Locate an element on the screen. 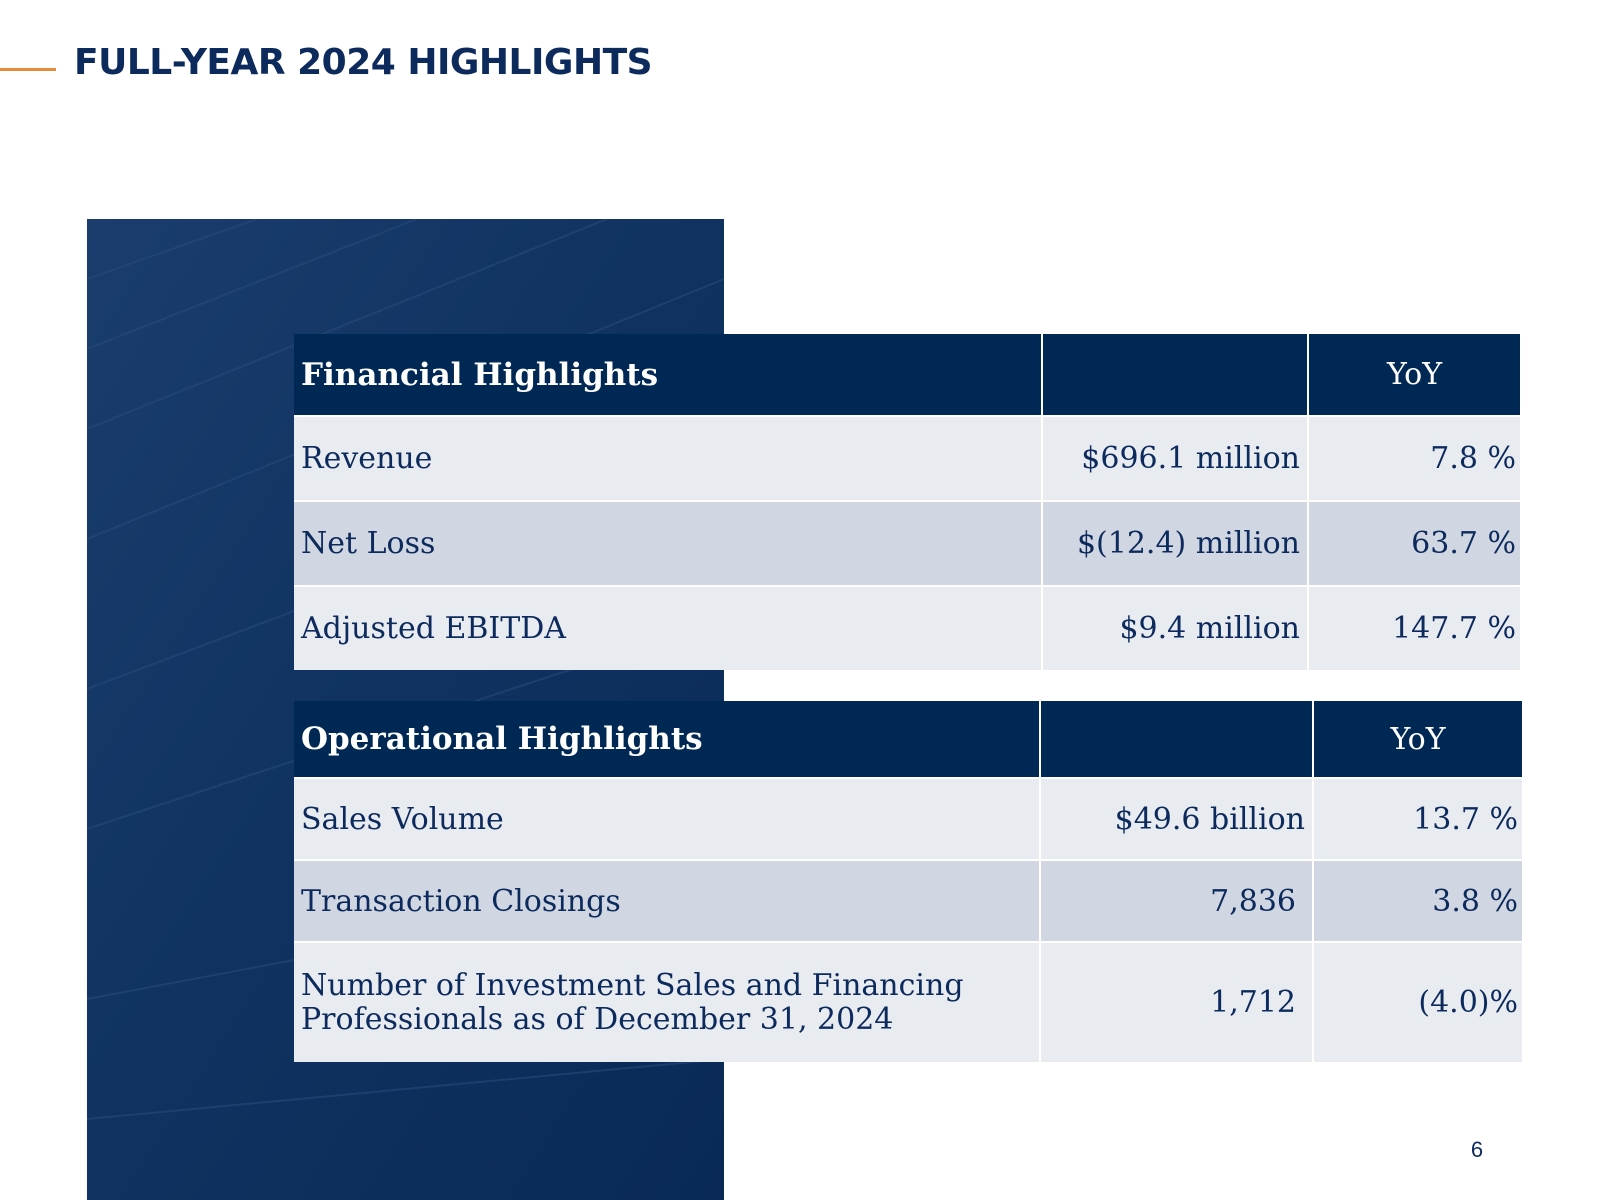 This screenshot has height=1200, width=1600. table-row: Revenue $696.1 million 7.8 % is located at coordinates (907, 458).